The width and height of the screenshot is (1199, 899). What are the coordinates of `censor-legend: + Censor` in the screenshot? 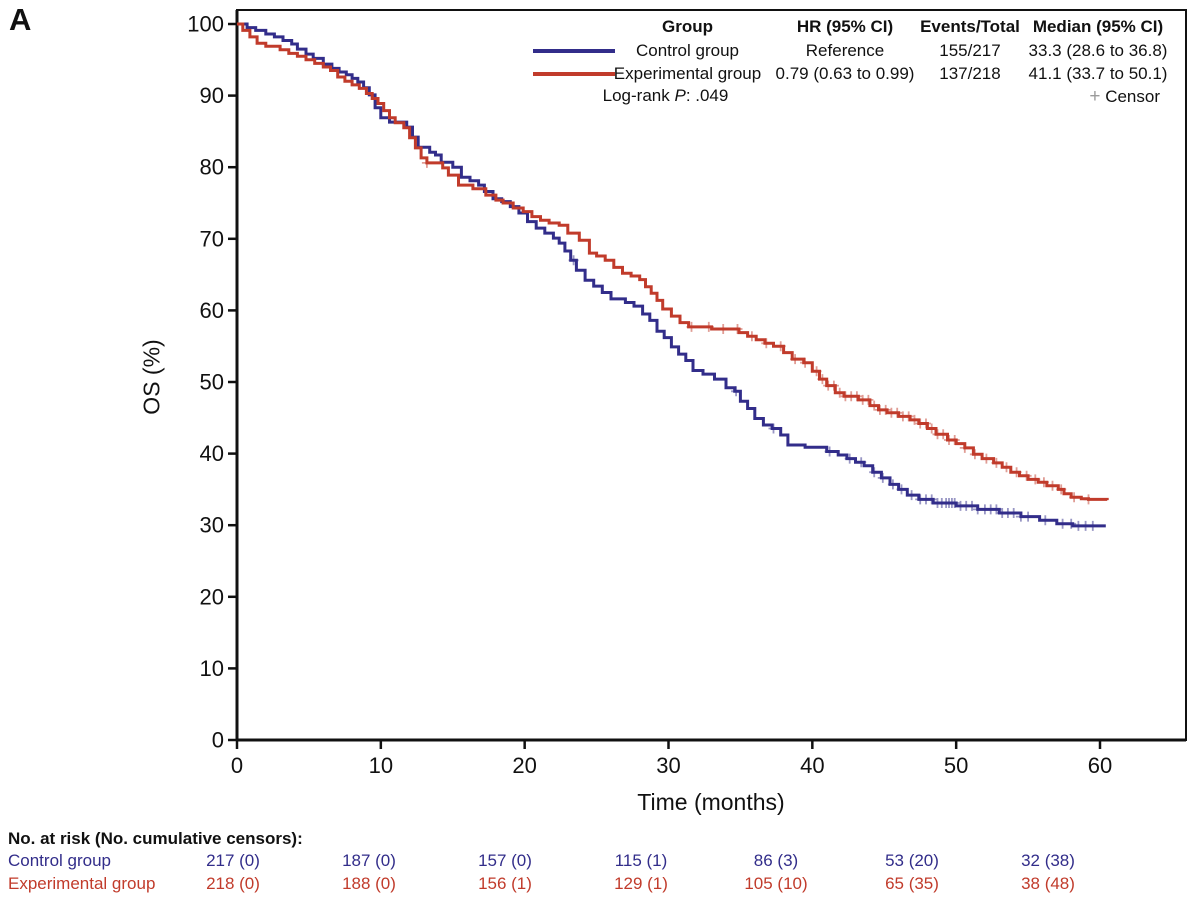 It's located at (1080, 97).